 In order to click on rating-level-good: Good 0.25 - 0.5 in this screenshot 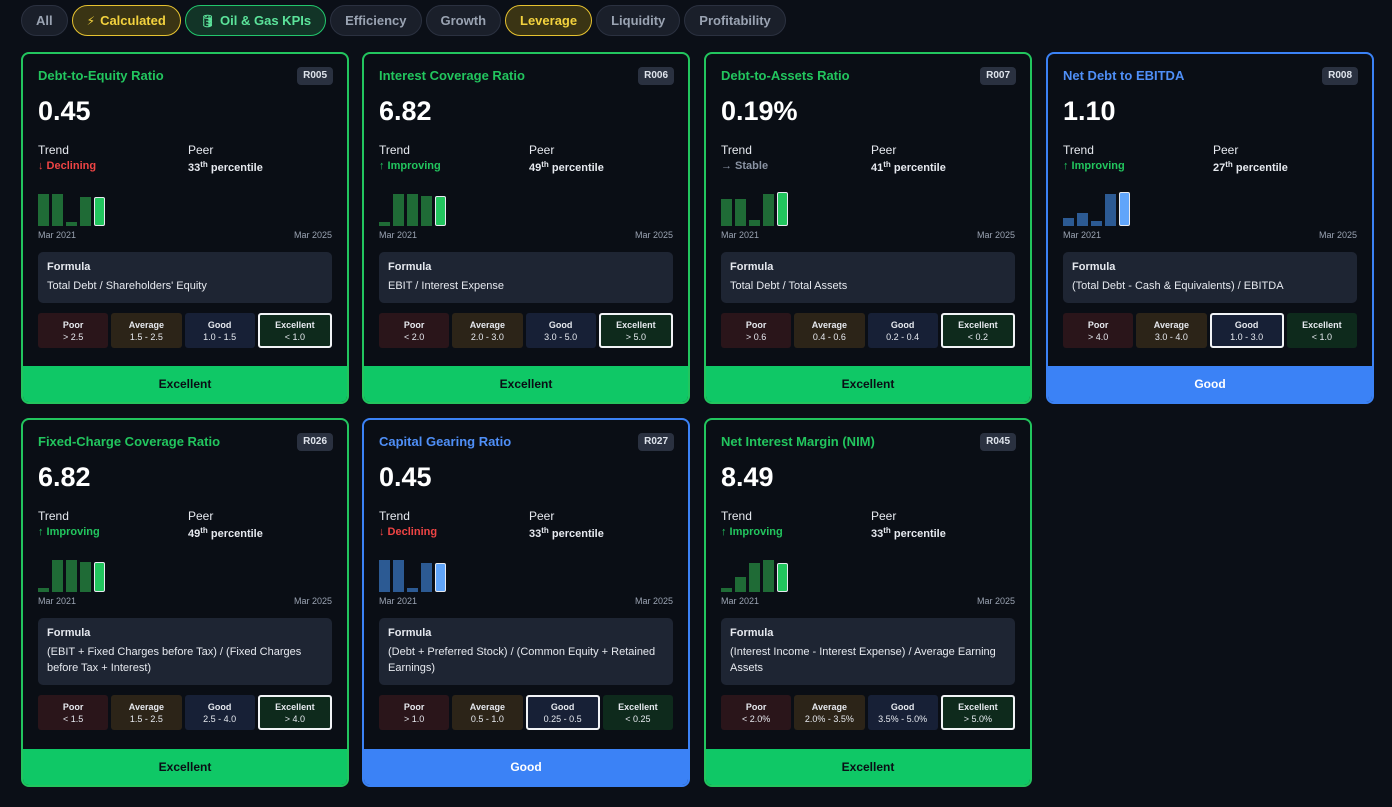, I will do `click(562, 712)`.